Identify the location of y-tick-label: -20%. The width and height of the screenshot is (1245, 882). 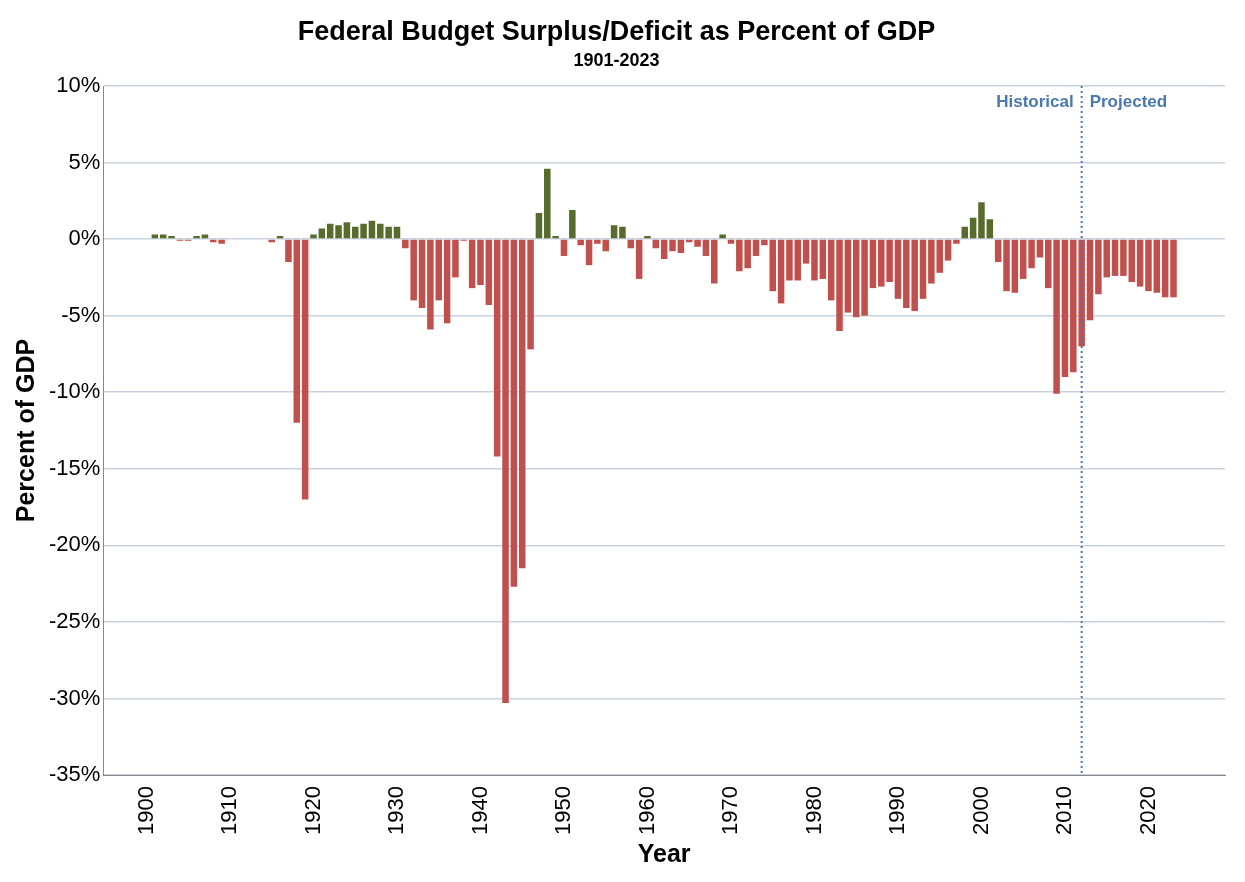
(75, 544).